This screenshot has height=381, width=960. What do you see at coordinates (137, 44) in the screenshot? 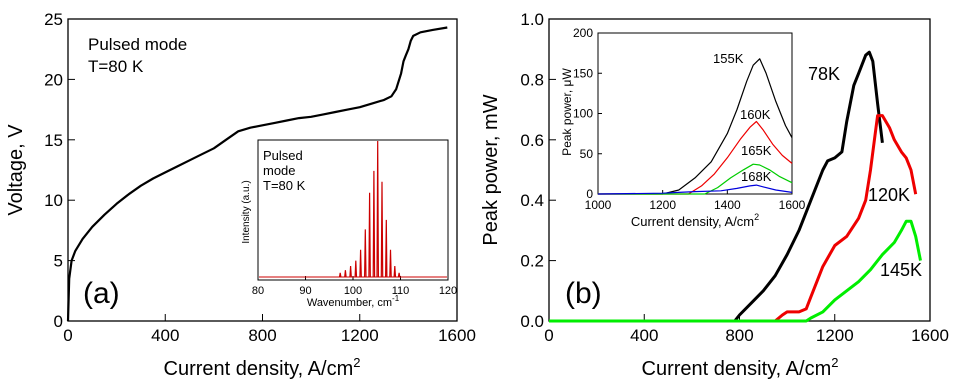
I see `panel-a-annotation-1: Pulsed mode` at bounding box center [137, 44].